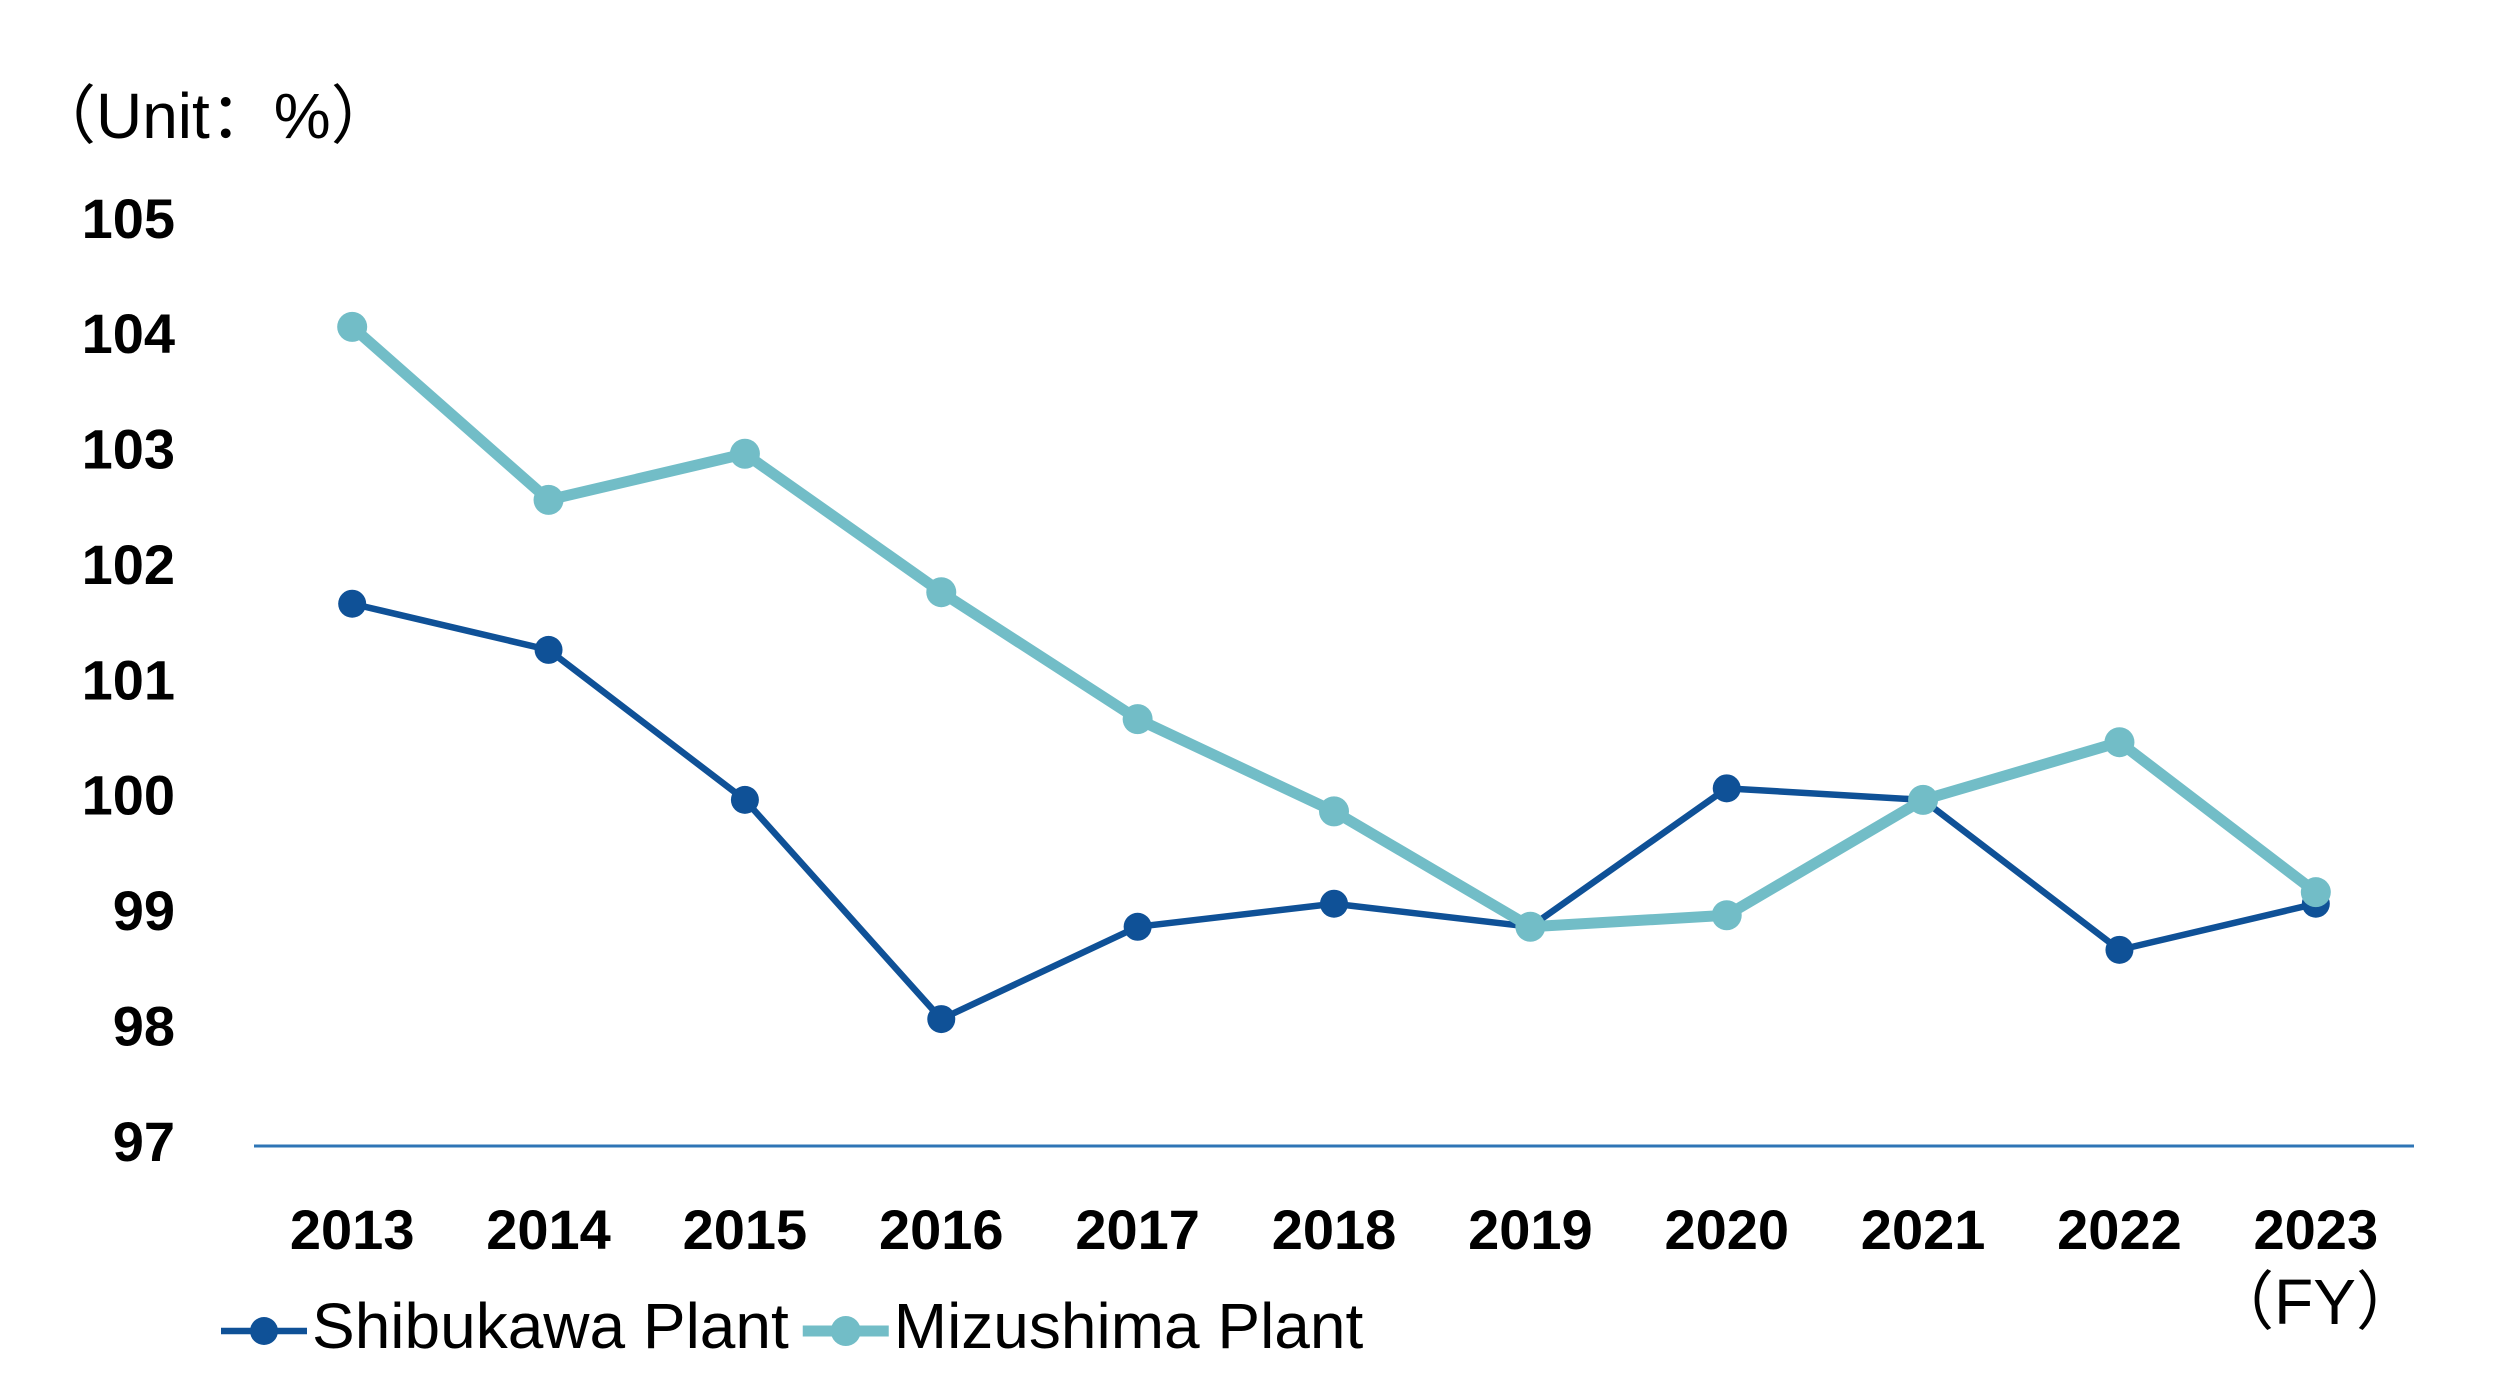  Describe the element at coordinates (128, 564) in the screenshot. I see `y-tick-label: 102` at that location.